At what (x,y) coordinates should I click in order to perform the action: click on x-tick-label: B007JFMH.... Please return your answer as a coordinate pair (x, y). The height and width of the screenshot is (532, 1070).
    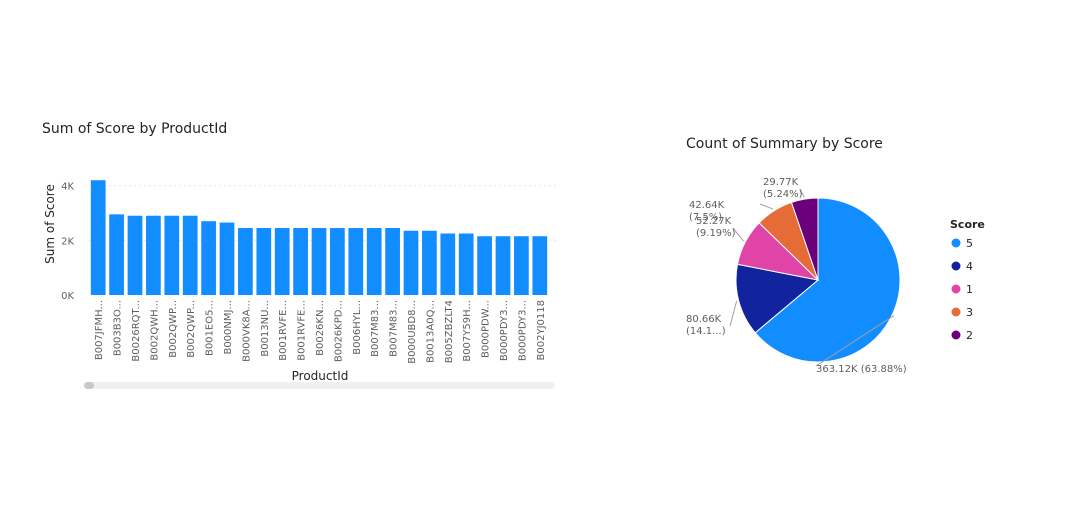
    Looking at the image, I should click on (99, 330).